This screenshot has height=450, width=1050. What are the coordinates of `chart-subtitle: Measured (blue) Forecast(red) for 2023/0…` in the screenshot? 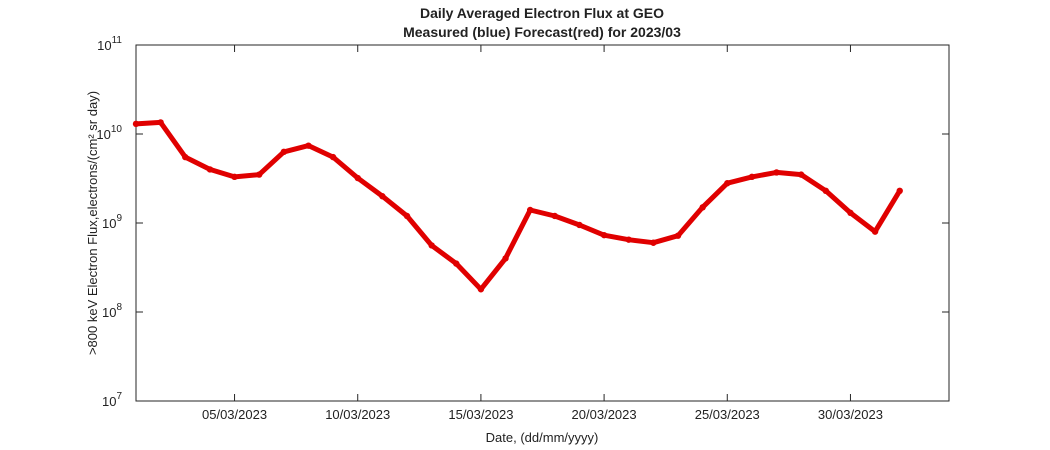 It's located at (542, 32).